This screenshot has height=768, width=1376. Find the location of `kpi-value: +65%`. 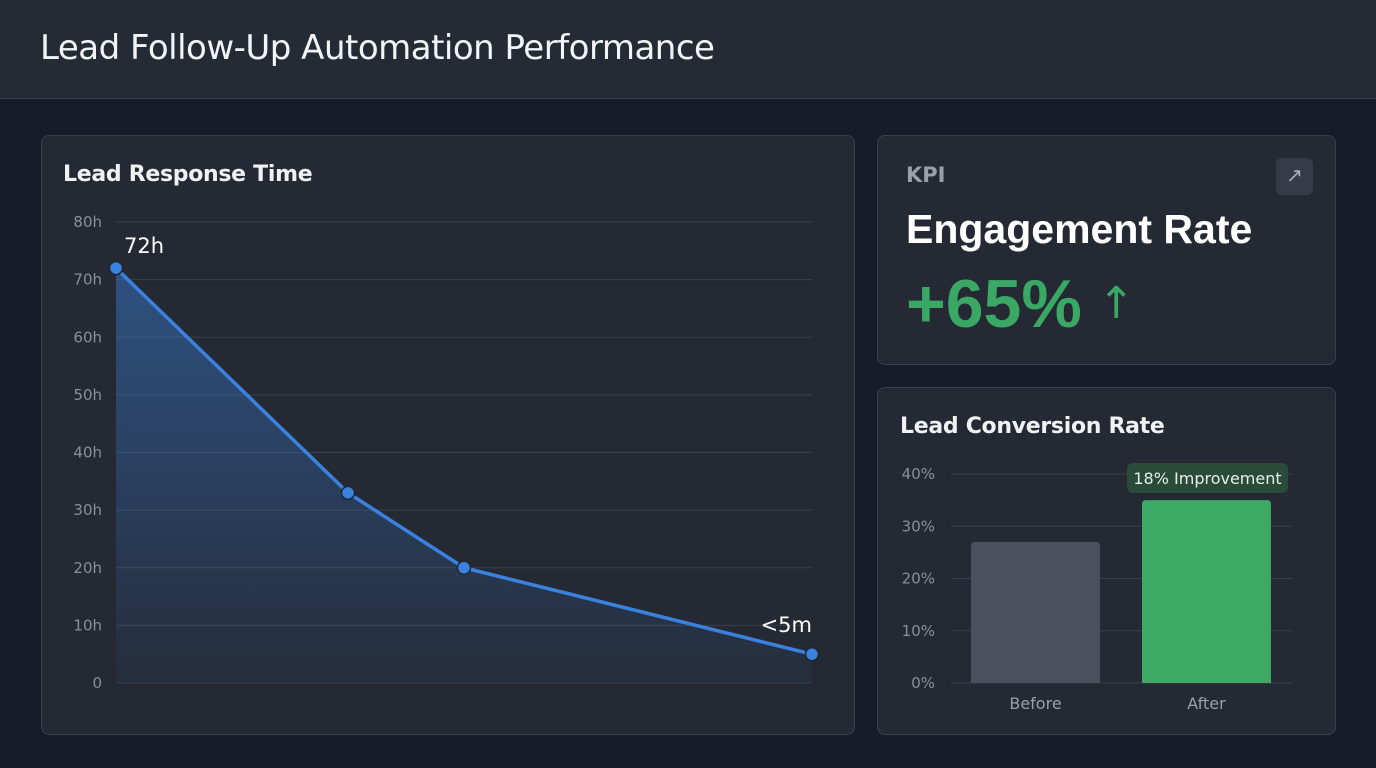

kpi-value: +65% is located at coordinates (994, 304).